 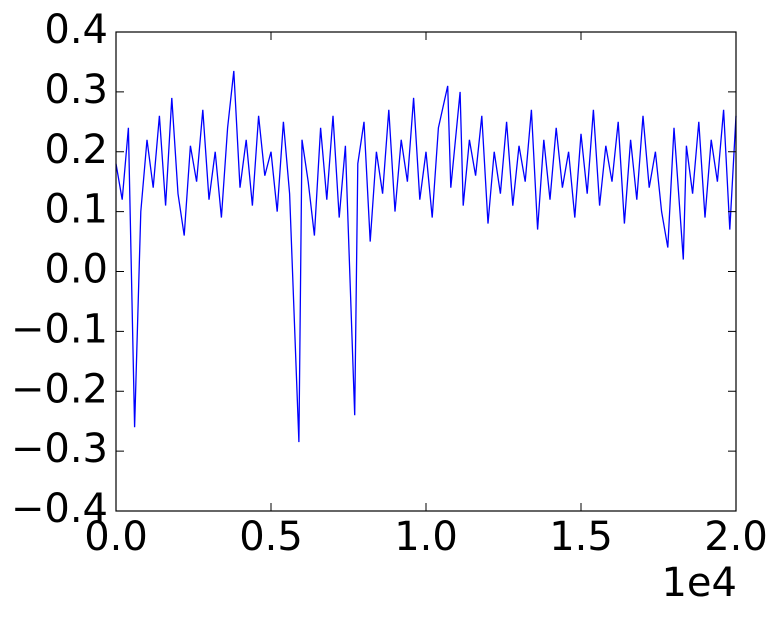 I want to click on x-tick-label: 1.0, so click(x=426, y=537).